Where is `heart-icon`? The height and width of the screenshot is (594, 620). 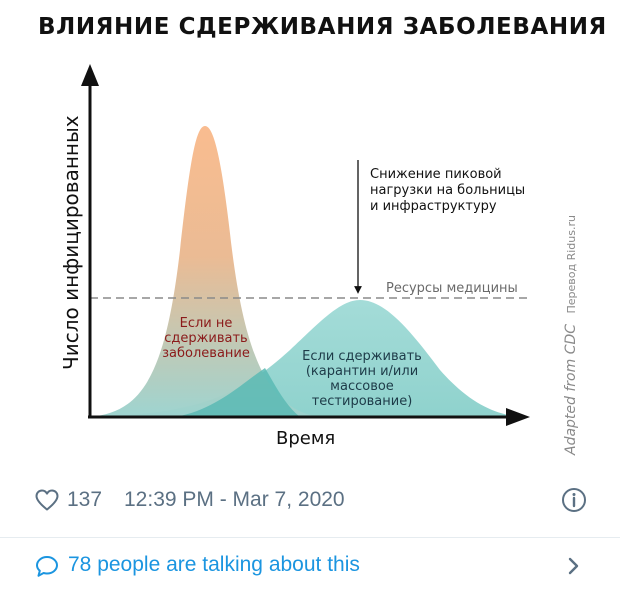
heart-icon is located at coordinates (47, 500).